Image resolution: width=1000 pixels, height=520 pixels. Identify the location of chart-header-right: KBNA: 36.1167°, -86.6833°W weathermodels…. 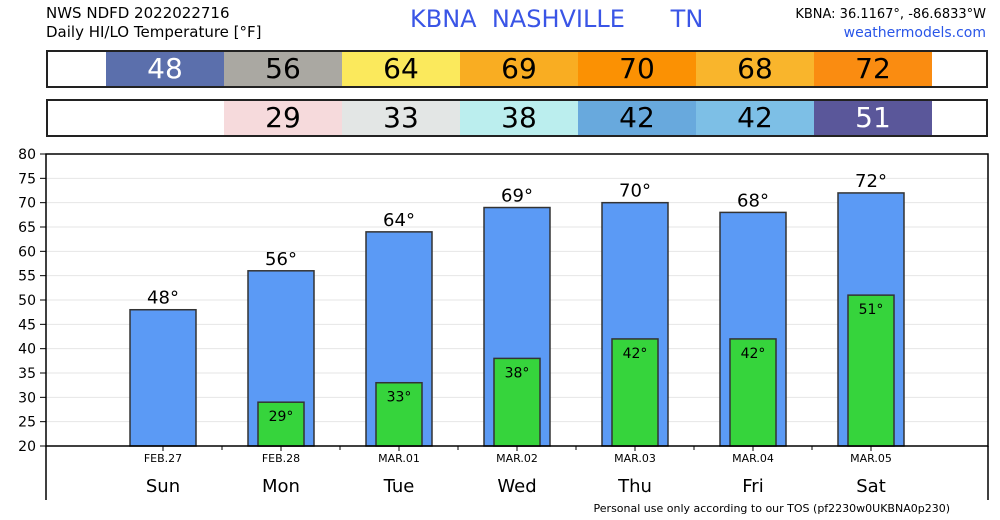
(890, 24).